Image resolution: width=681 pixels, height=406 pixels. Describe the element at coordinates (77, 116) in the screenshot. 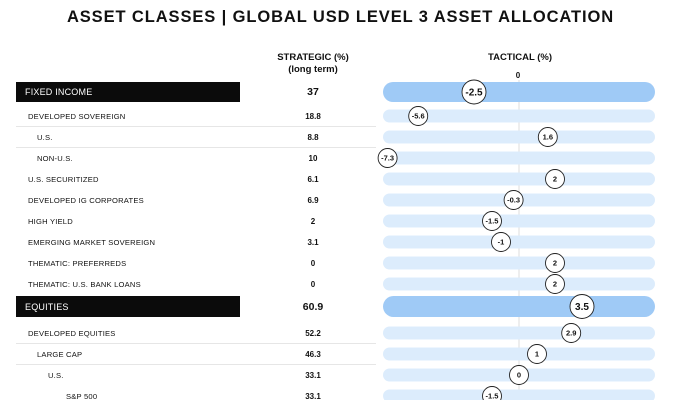

I see `row-label: DEVELOPED SOVEREIGN` at that location.